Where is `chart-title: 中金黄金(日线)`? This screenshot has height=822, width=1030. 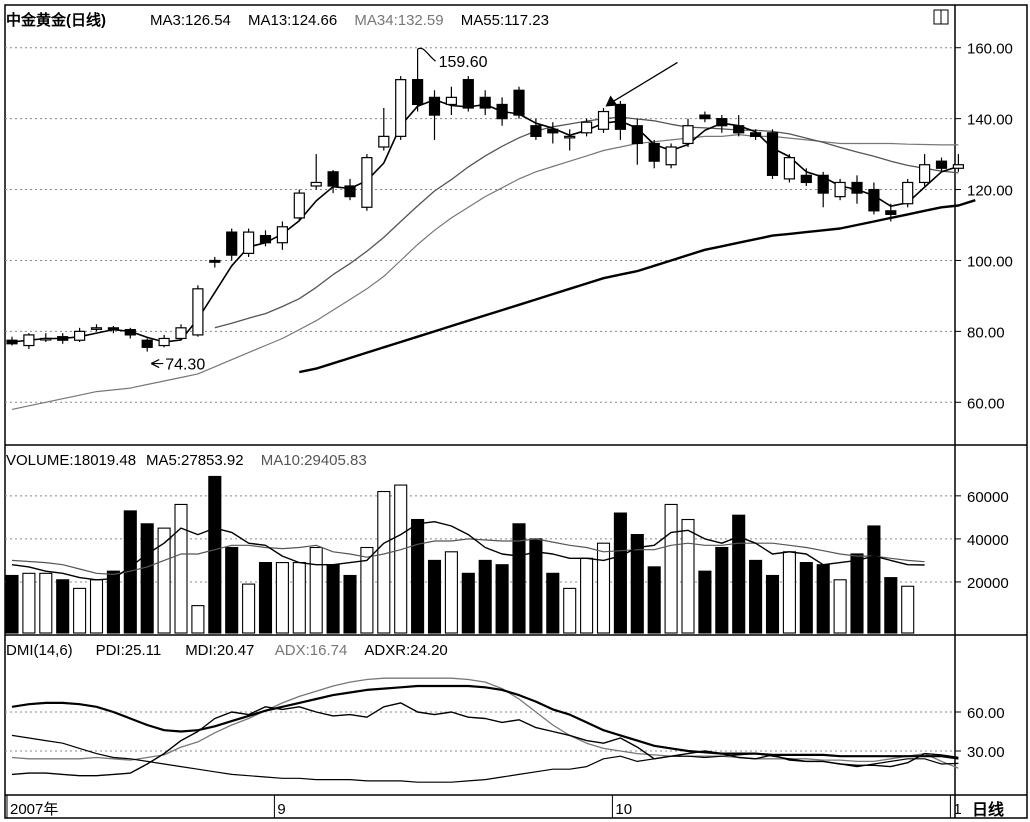 chart-title: 中金黄金(日线) is located at coordinates (56, 20).